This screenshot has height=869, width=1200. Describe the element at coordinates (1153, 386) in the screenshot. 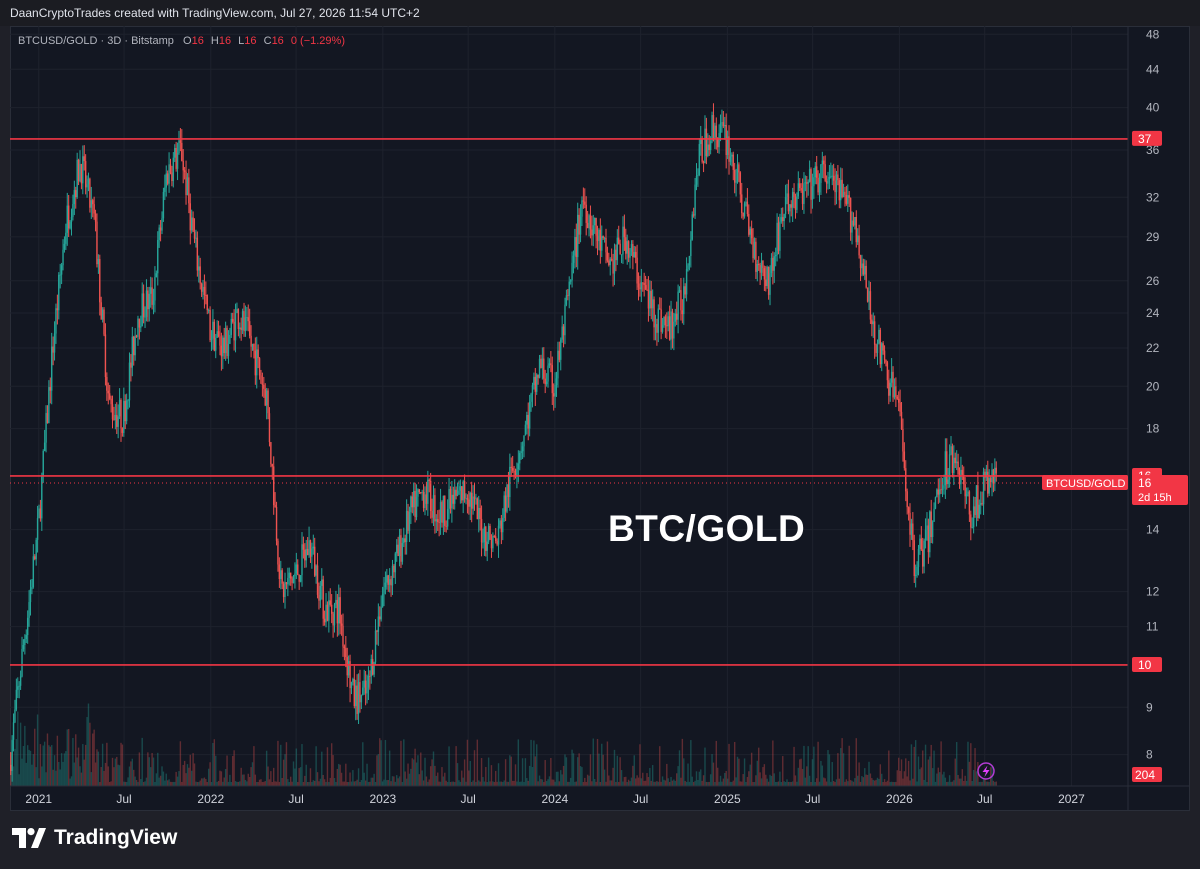

I see `y-tick-label: 20` at that location.